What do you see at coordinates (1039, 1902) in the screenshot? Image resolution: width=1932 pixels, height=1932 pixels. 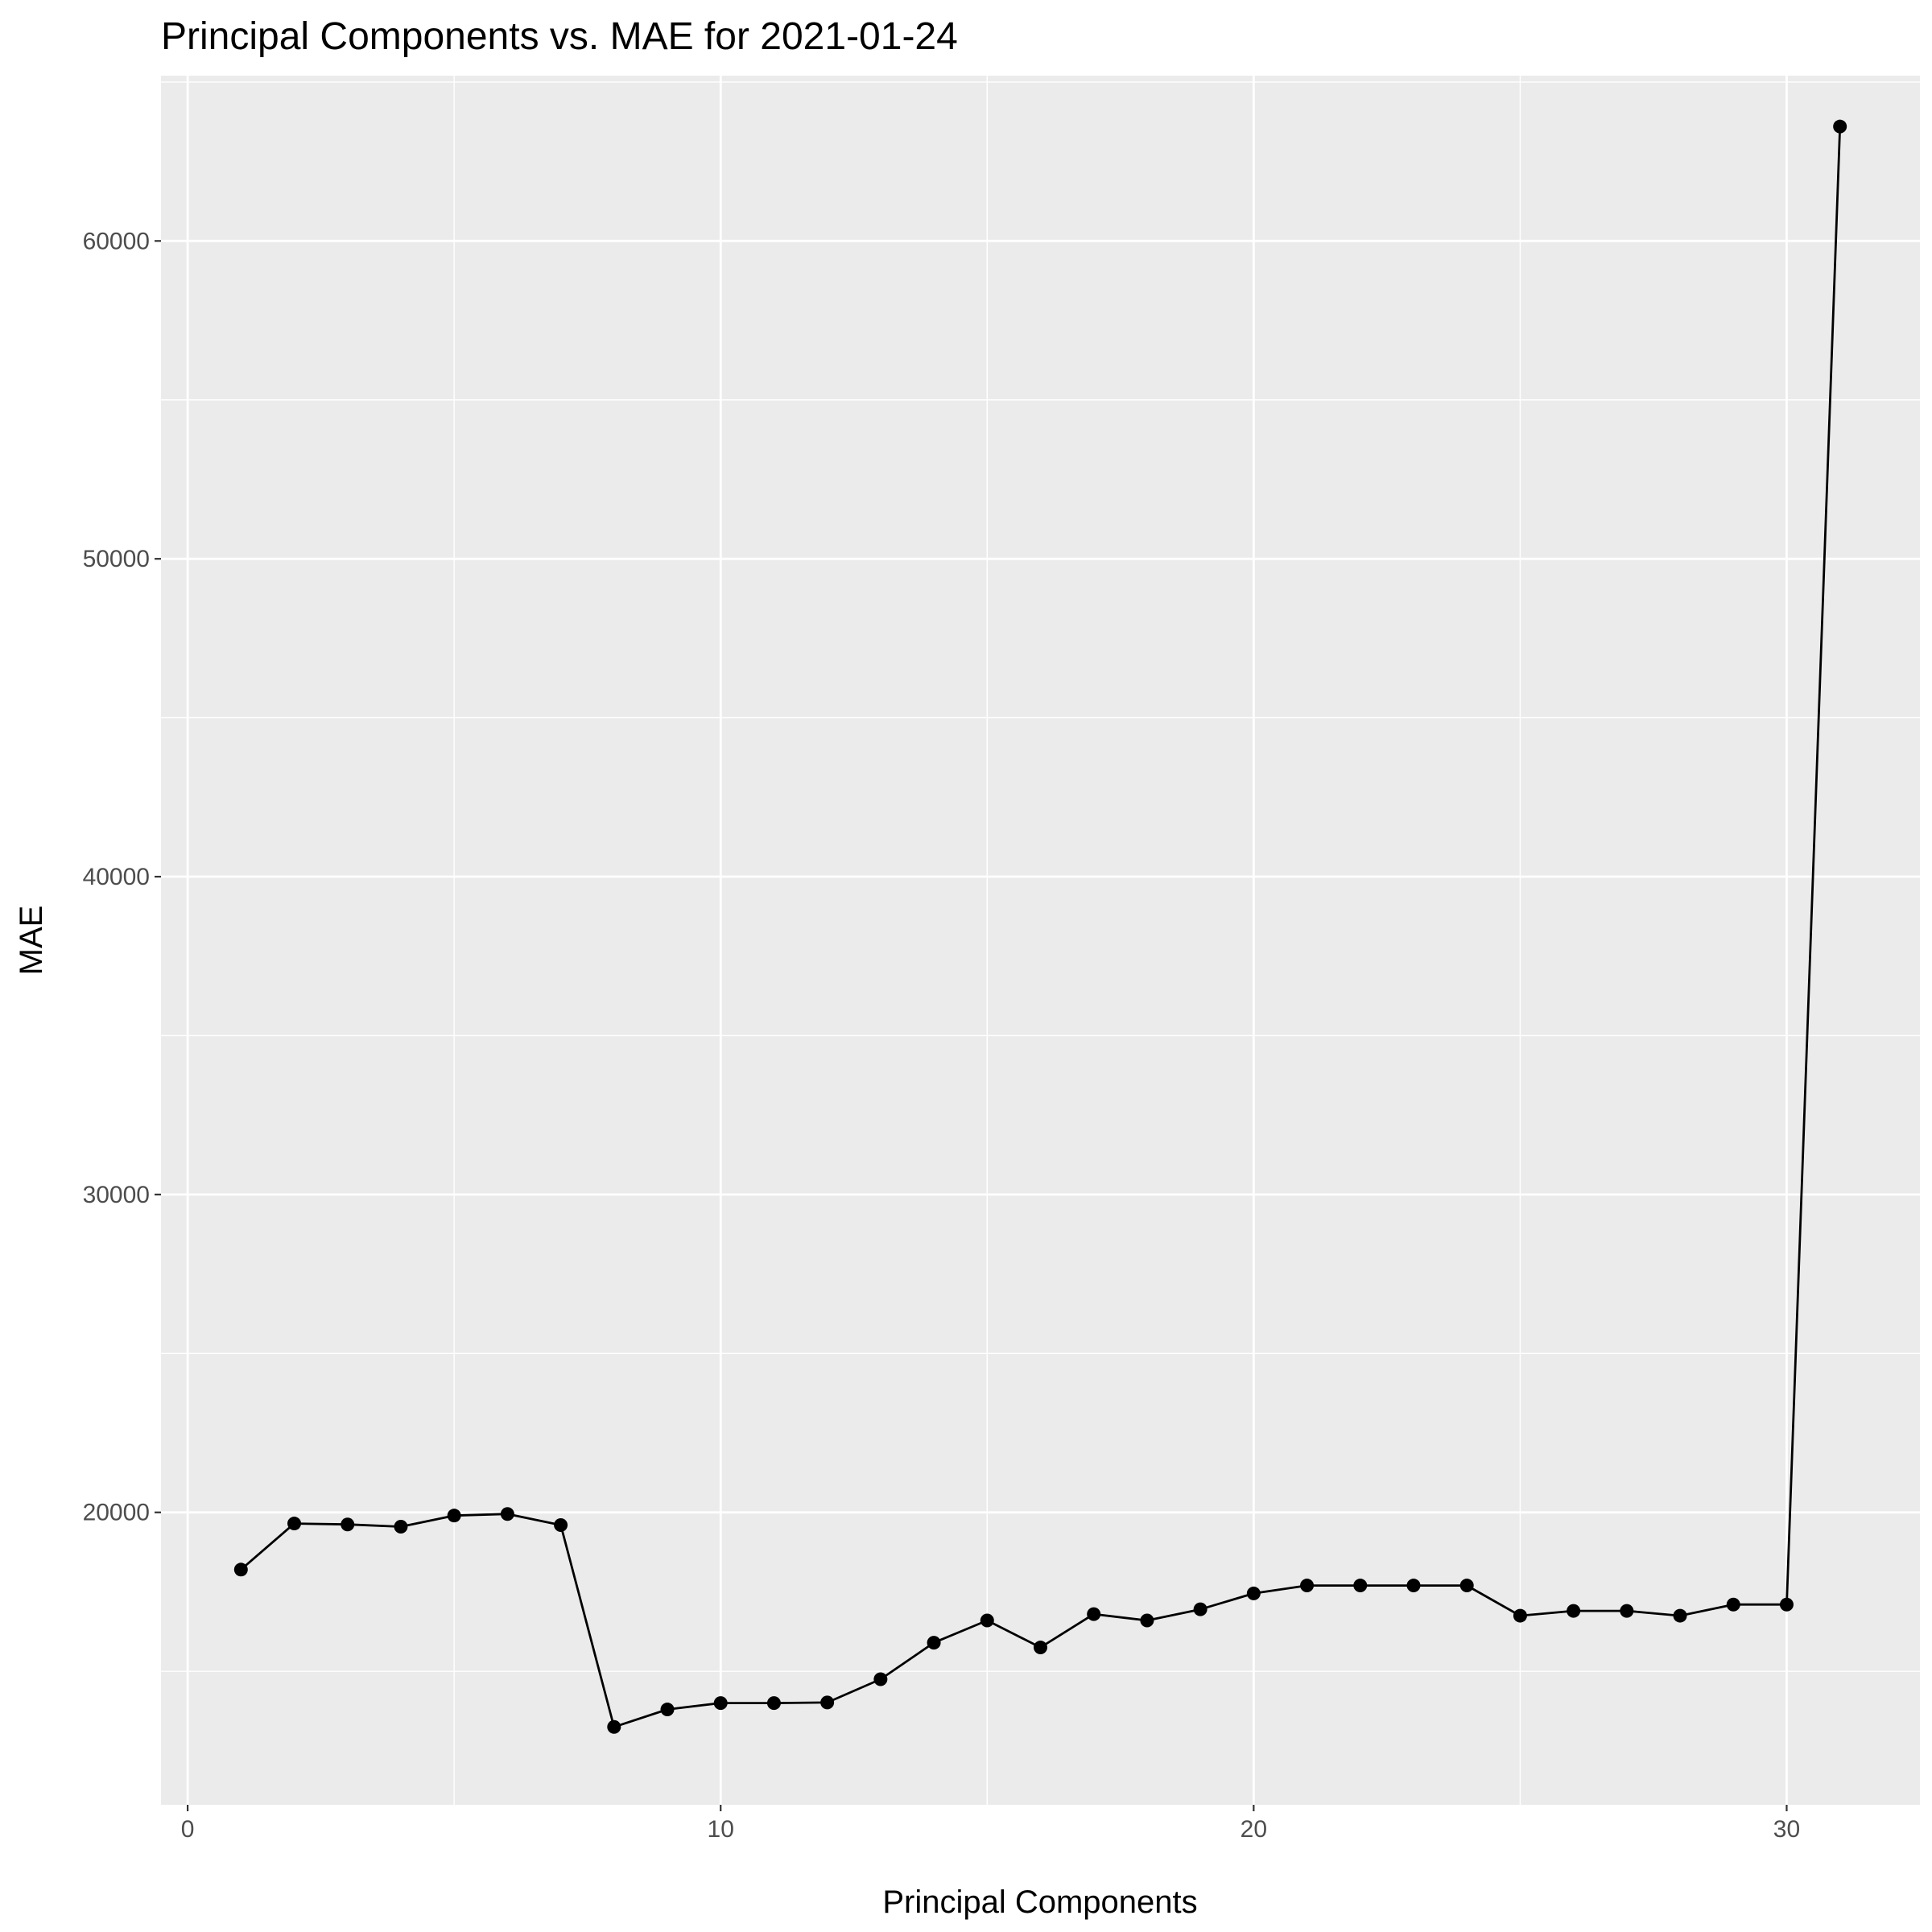 I see `x-axis-title: Principal Components` at bounding box center [1039, 1902].